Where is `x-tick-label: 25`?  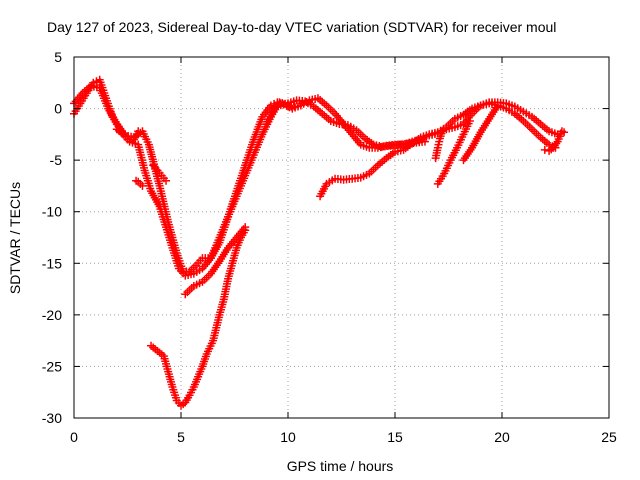
x-tick-label: 25 is located at coordinates (609, 437).